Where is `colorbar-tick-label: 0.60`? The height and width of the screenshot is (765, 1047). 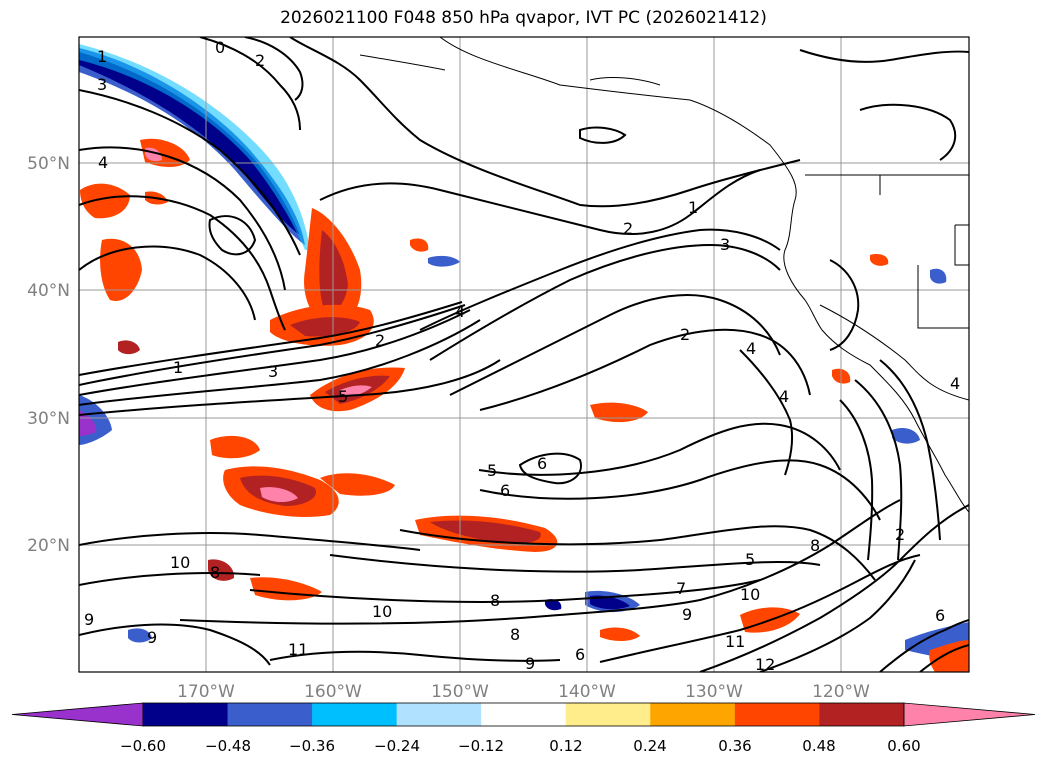
colorbar-tick-label: 0.60 is located at coordinates (903, 746).